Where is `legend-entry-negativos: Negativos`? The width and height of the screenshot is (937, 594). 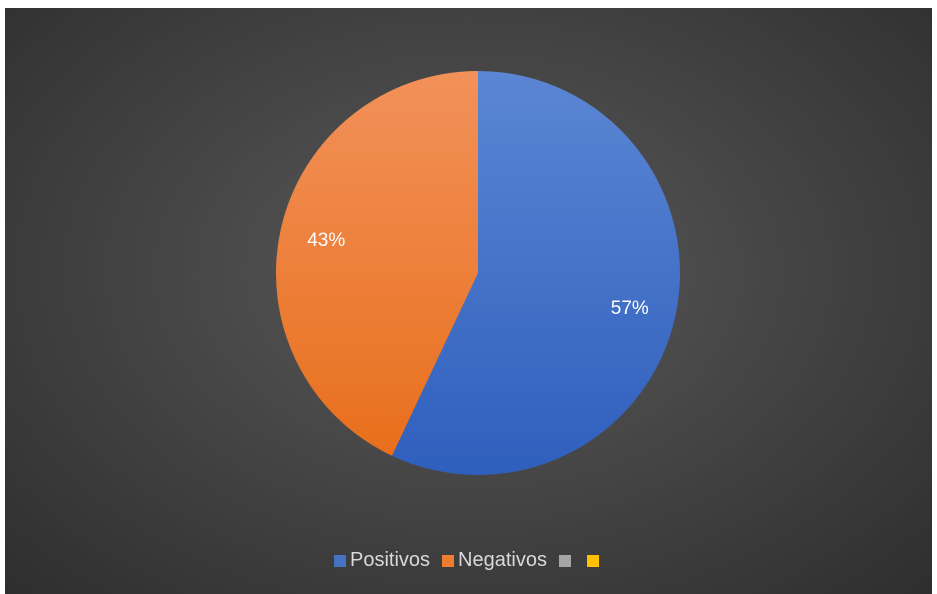
legend-entry-negativos: Negativos is located at coordinates (494, 560).